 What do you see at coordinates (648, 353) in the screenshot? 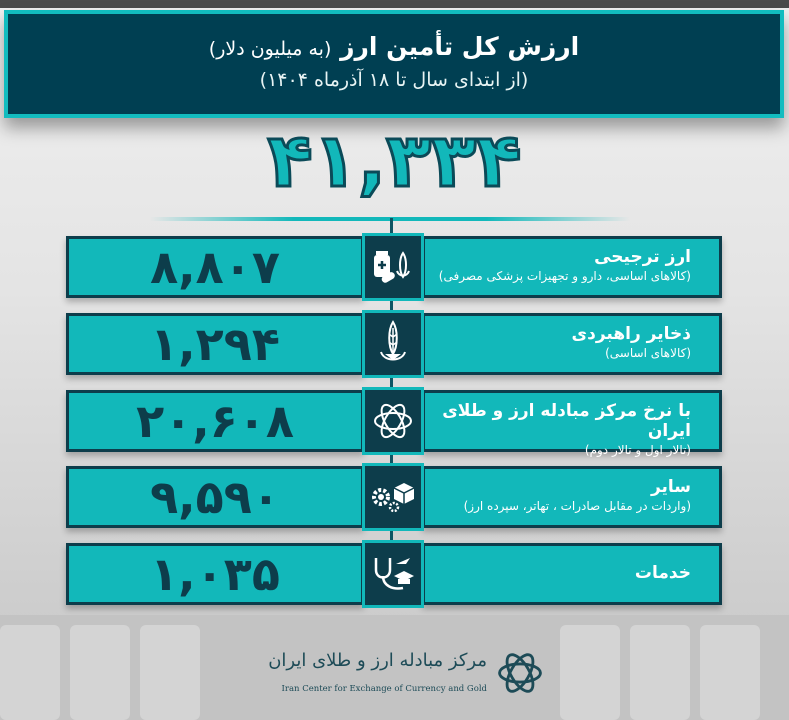
I see `row-subtitle: (کالاهای اساسی)` at bounding box center [648, 353].